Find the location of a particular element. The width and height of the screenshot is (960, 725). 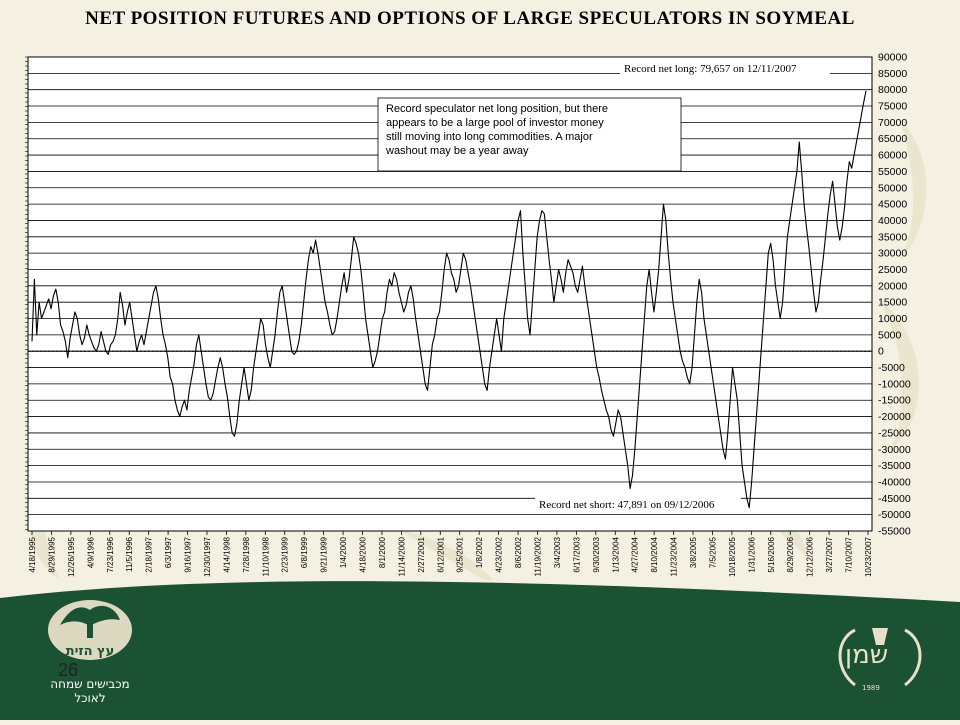

x-tick-label: 2/23/1999 is located at coordinates (285, 554).